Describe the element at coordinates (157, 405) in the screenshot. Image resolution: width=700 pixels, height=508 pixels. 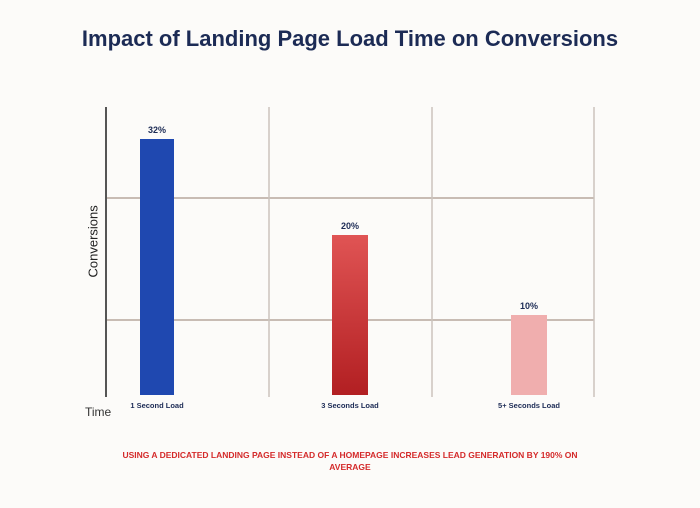
I see `x-tick-label: 1 Second Load` at that location.